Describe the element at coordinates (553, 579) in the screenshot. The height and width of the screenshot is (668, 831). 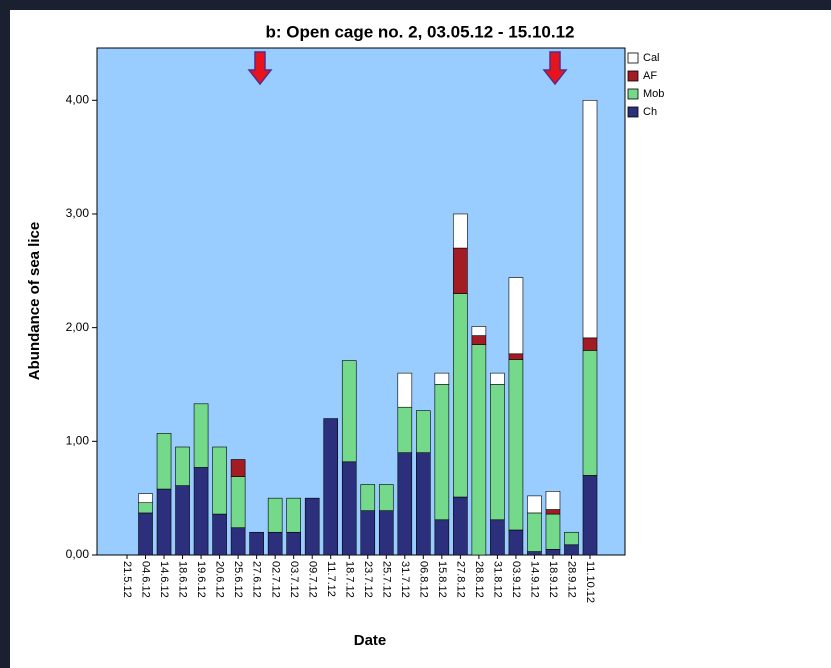
I see `x-tick-label: 18.9.12` at that location.